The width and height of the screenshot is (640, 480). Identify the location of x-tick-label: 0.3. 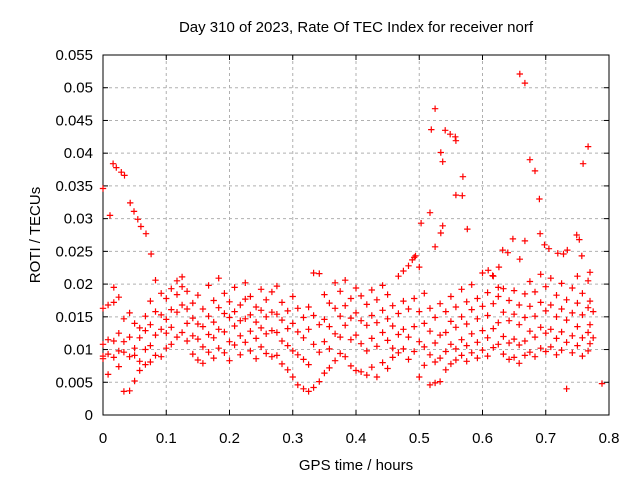
(292, 438).